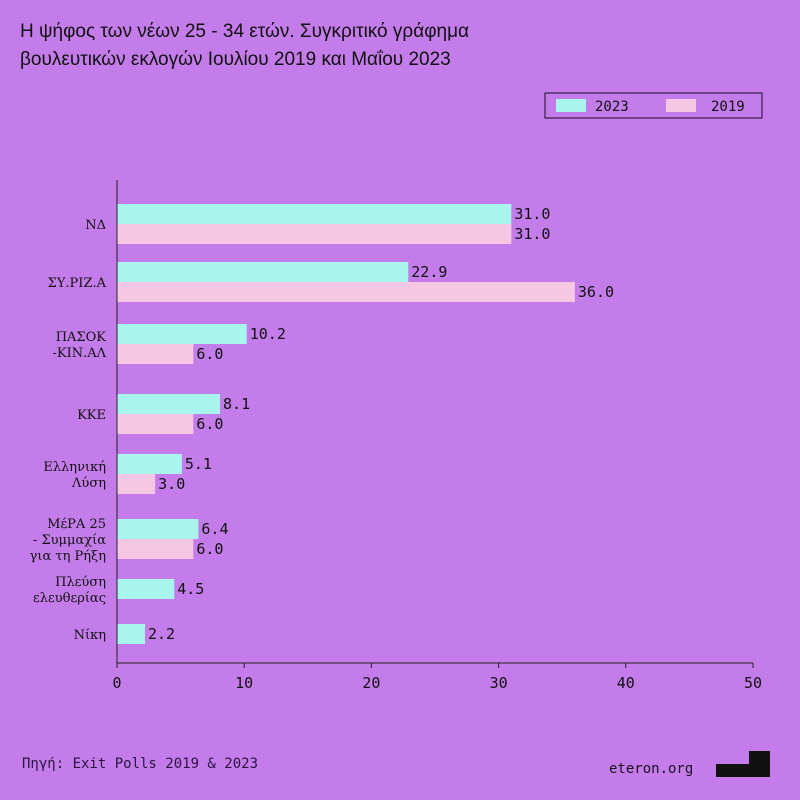 This screenshot has width=800, height=800. I want to click on category-label-3: ΚΚΕ, so click(91, 415).